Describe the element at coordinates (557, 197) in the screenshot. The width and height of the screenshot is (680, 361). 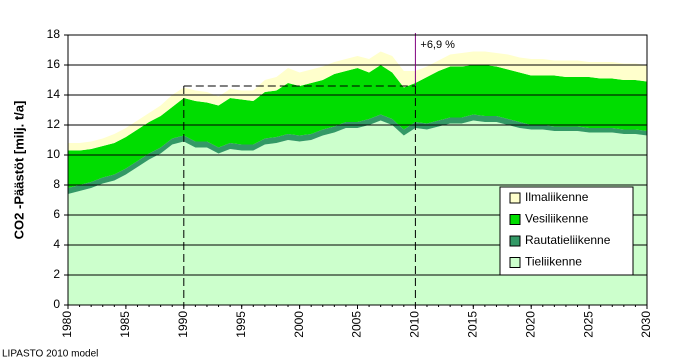
I see `legend-label: Ilmaliikenne` at that location.